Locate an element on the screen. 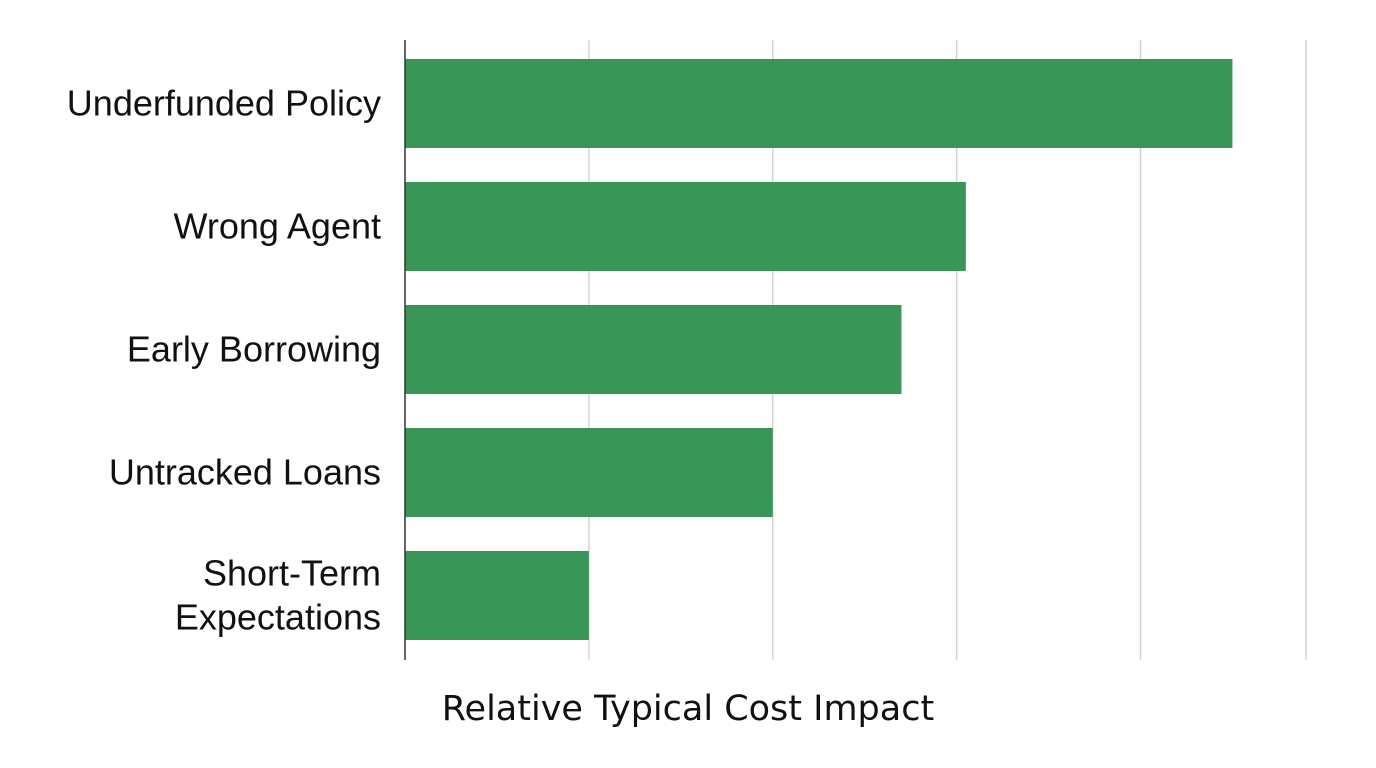 The width and height of the screenshot is (1376, 768). category-label-line: Untracked Loans is located at coordinates (245, 472).